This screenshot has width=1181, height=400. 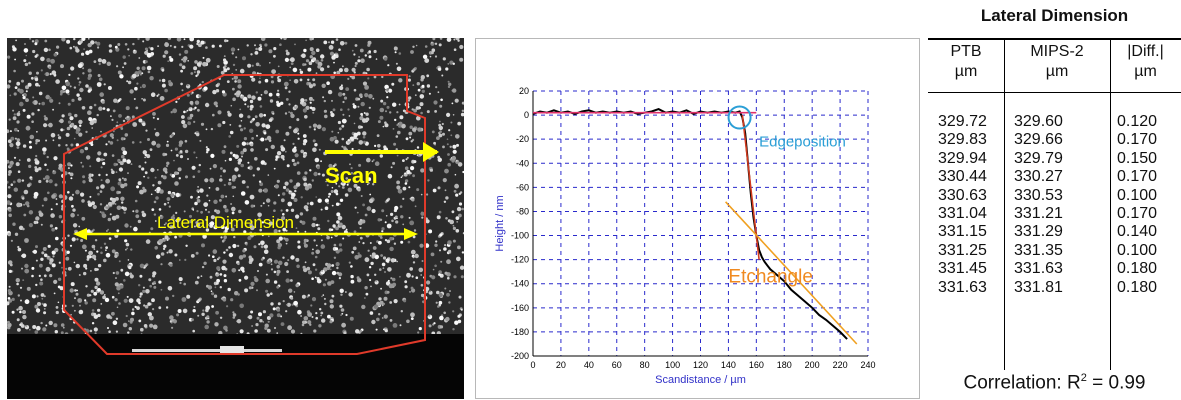 I want to click on table-cell: 329.72, so click(x=962, y=121).